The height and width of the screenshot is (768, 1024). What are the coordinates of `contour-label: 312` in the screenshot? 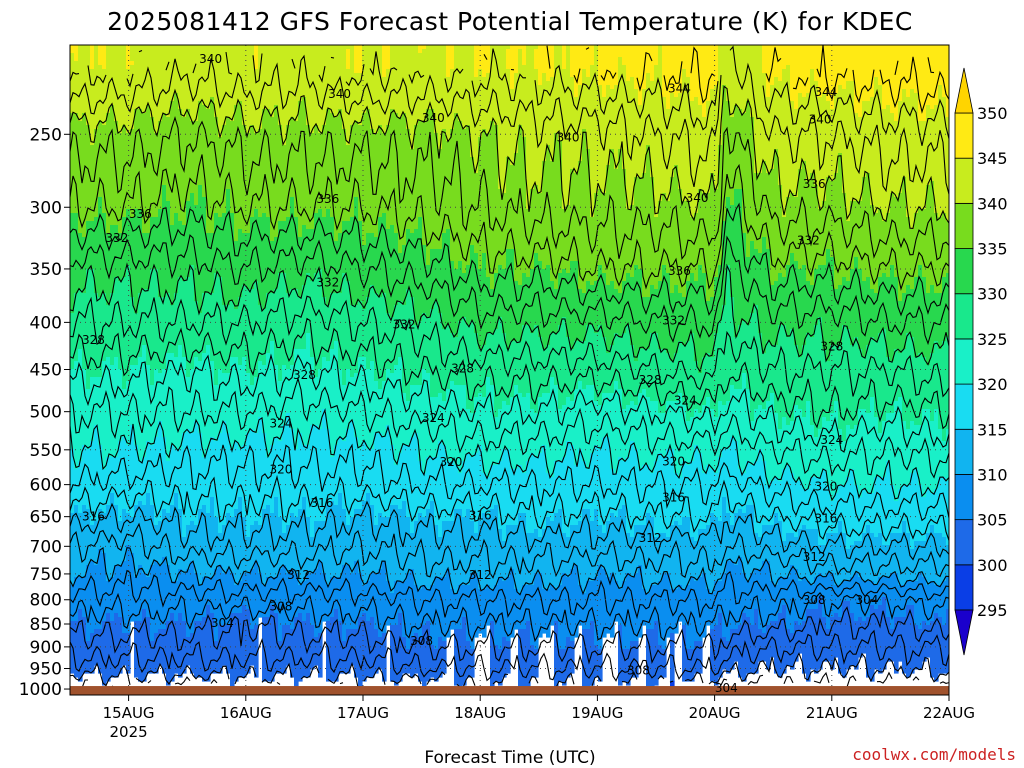 It's located at (650, 538).